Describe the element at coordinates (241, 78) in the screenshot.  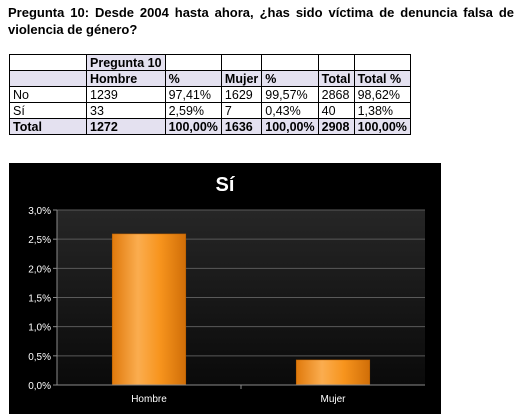
I see `column-header: Mujer` at that location.